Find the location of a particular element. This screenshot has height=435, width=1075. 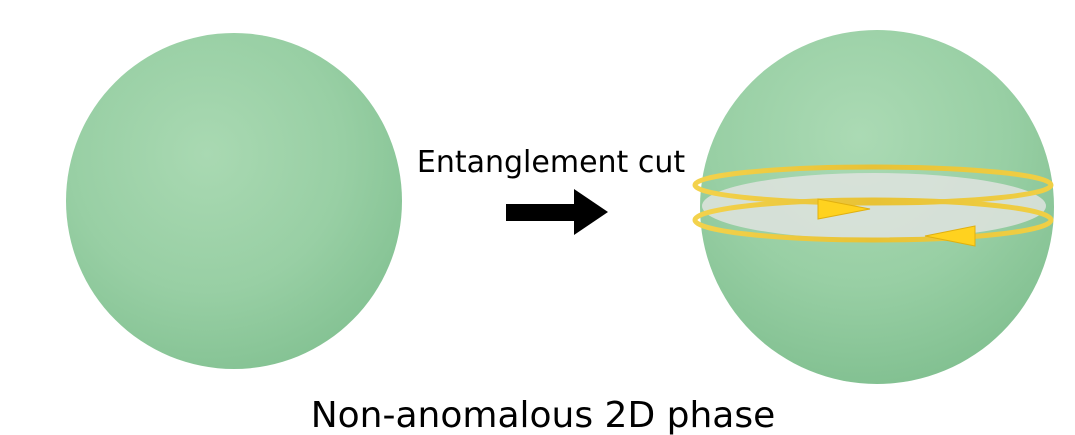

phase-caption: Non-anomalous 2D phase is located at coordinates (543, 415).